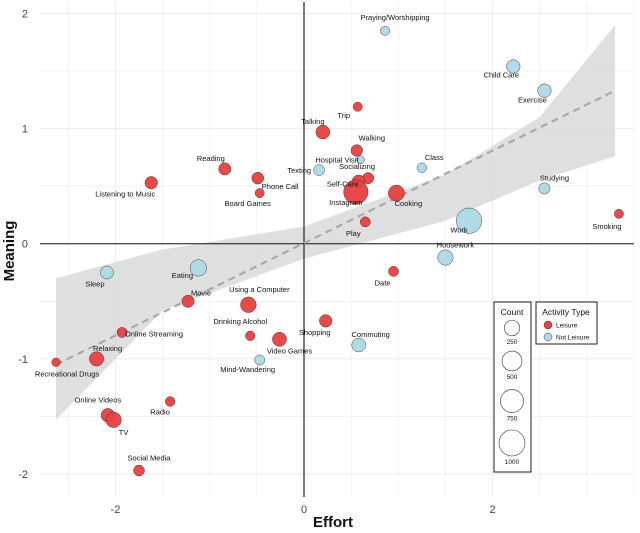 Image resolution: width=640 pixels, height=533 pixels. Describe the element at coordinates (459, 230) in the screenshot. I see `point-label: Work` at that location.